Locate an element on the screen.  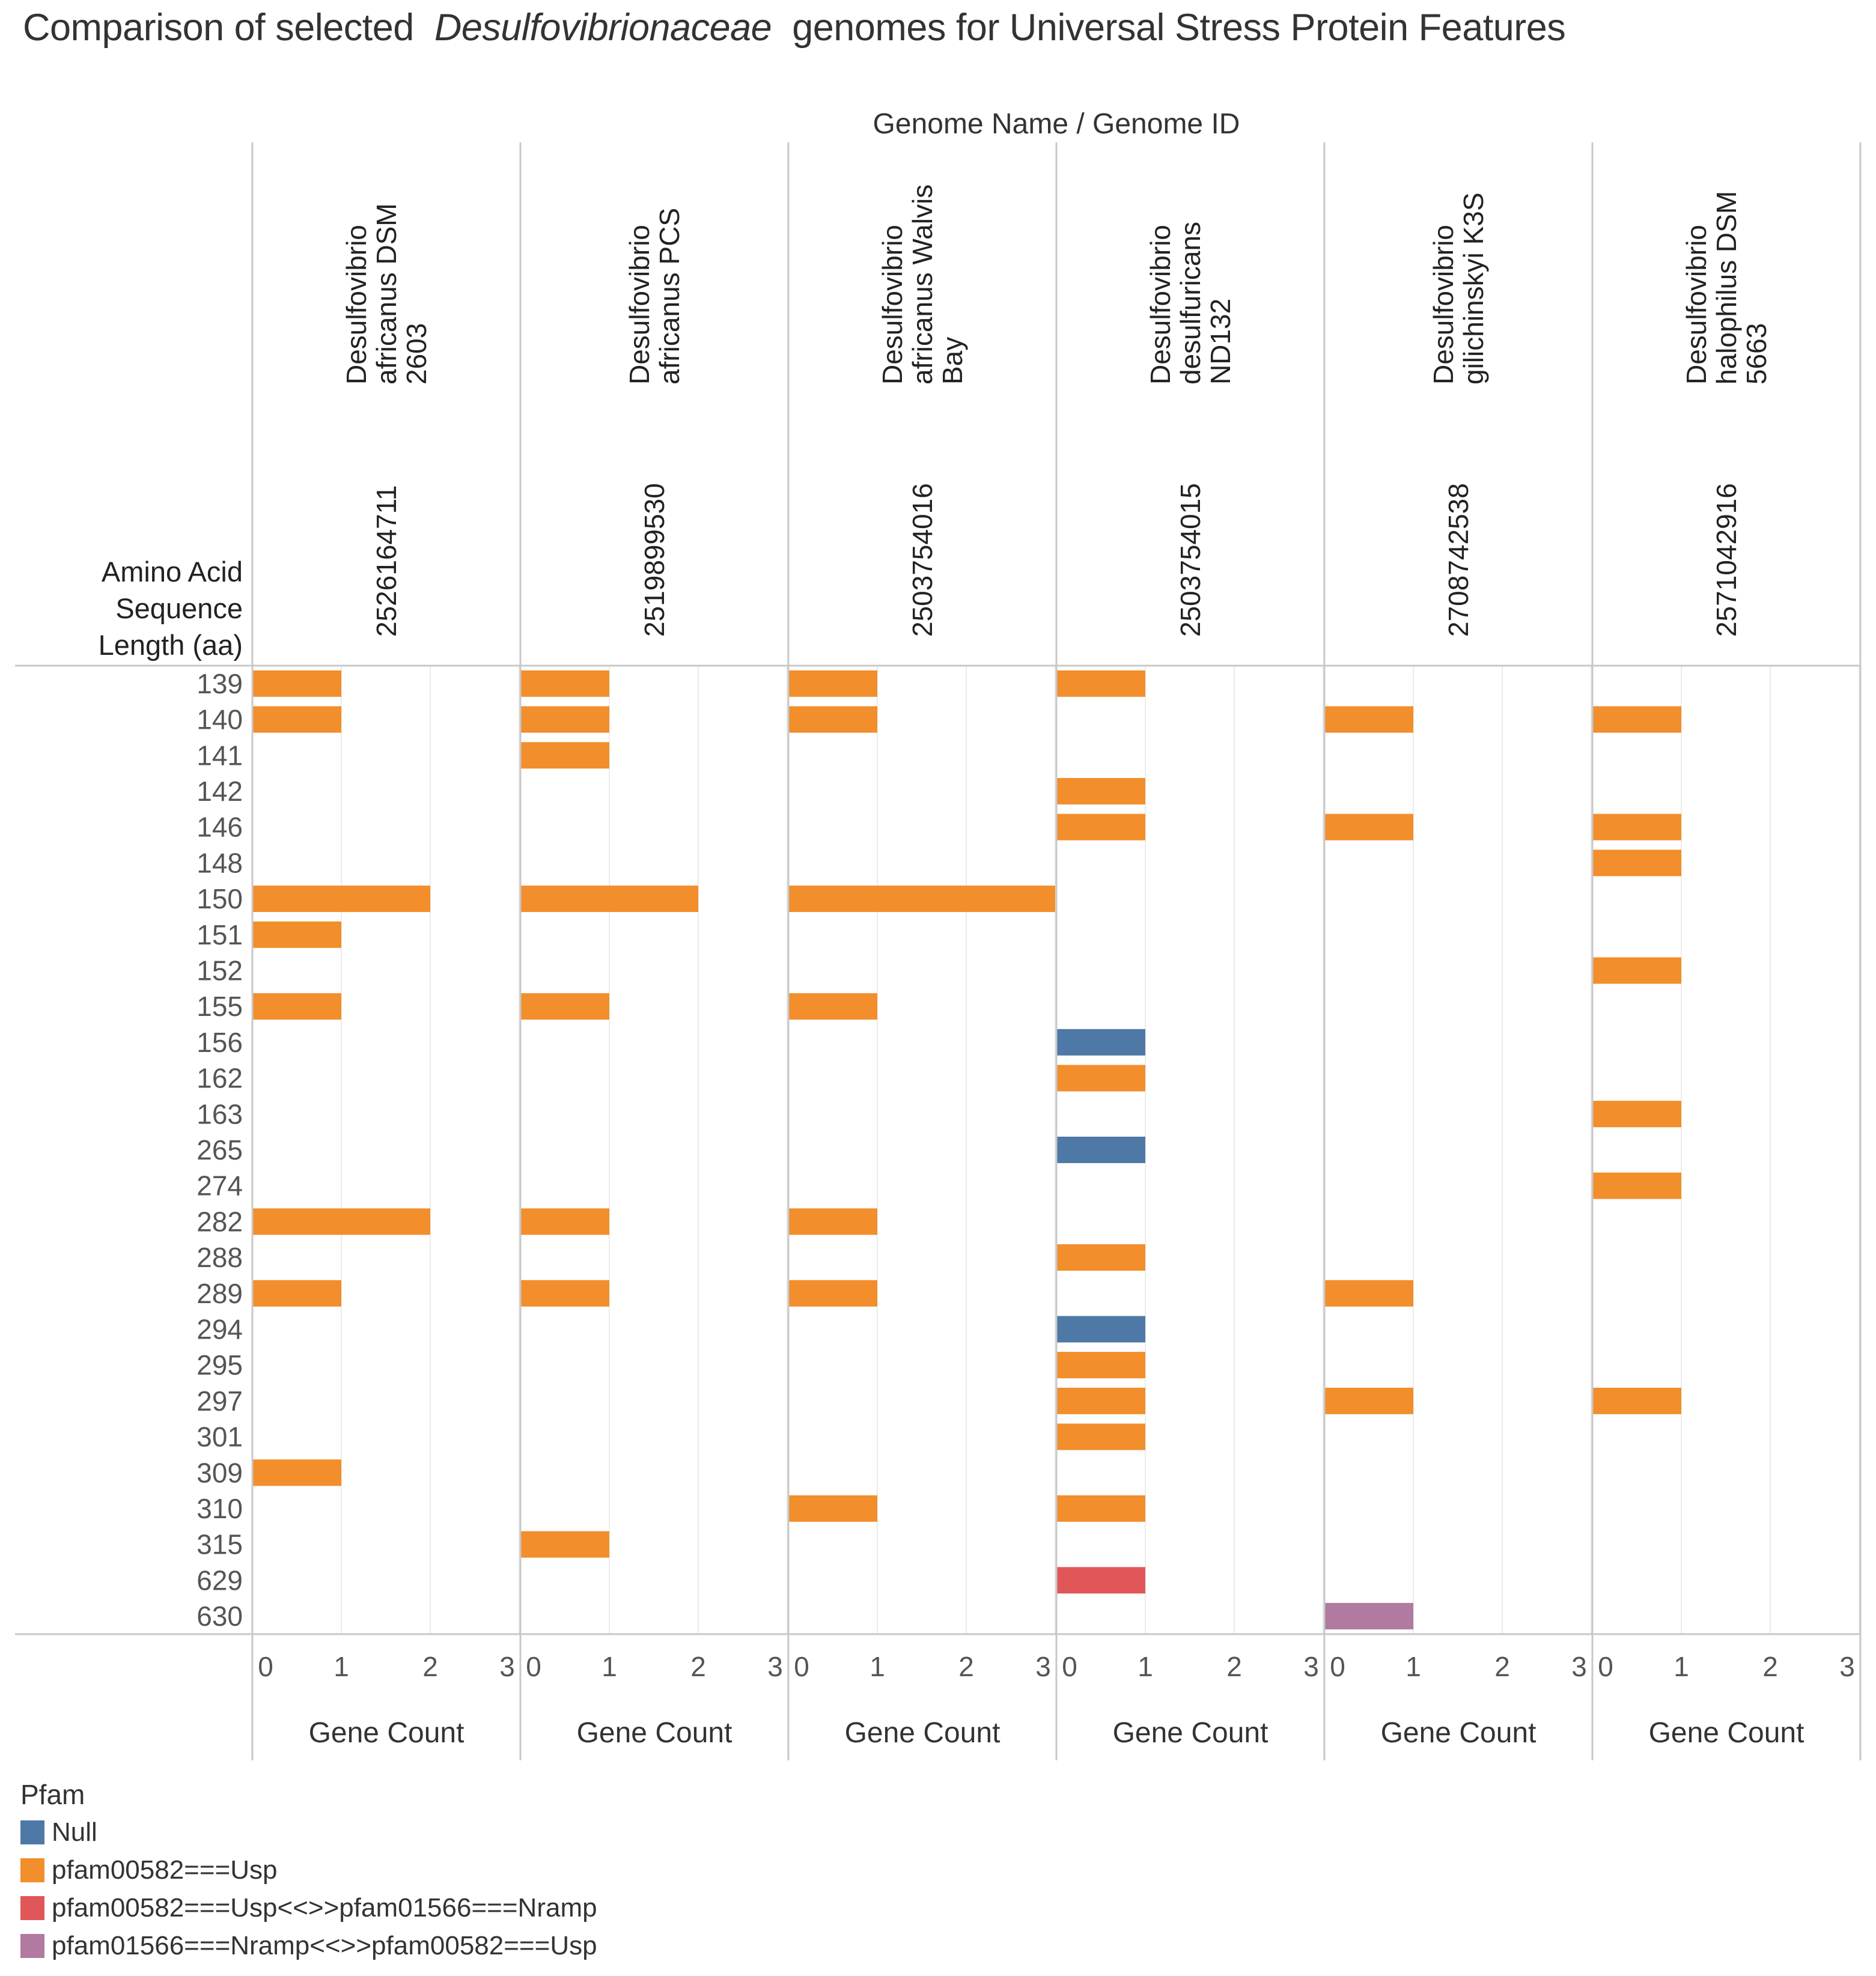
legend-label: pfam01566===Nramp<<>>pfam00582===Usp is located at coordinates (324, 1945).